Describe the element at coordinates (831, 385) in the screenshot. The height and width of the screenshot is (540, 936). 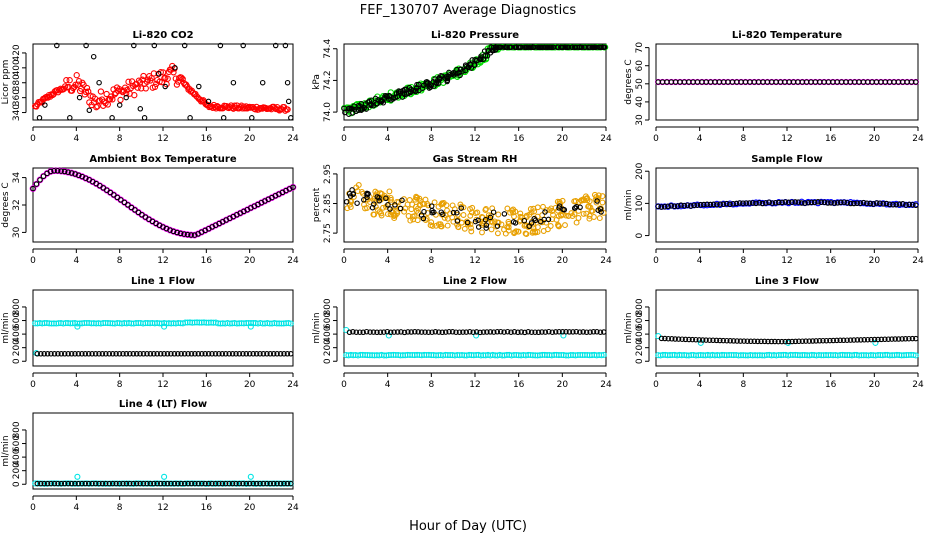
I see `x-tick-label: 16` at that location.